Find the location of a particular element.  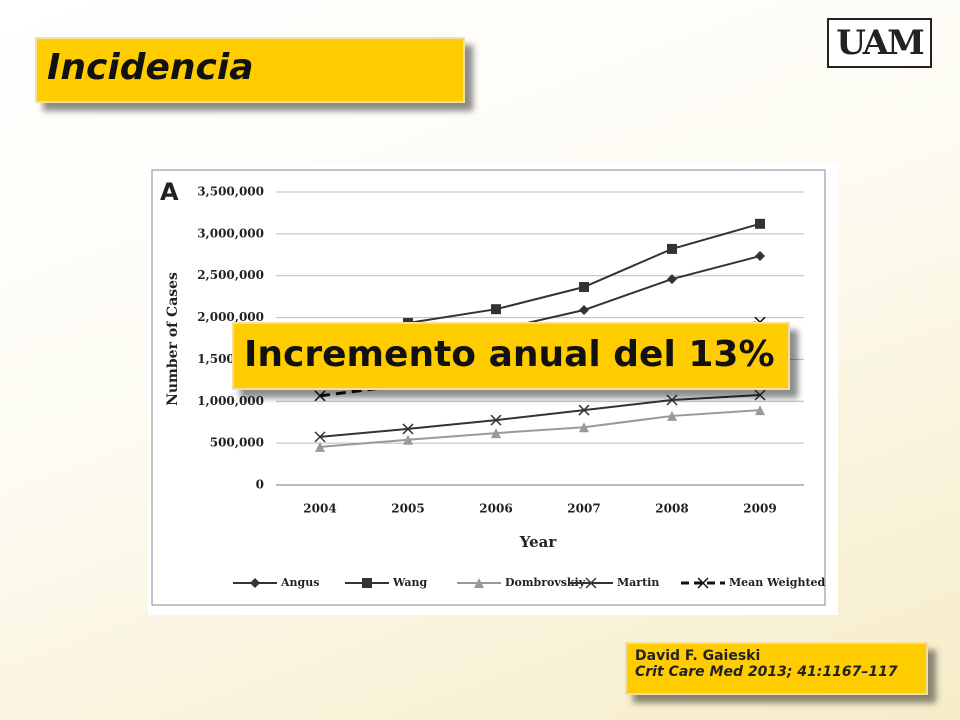

legend-label: Dombrovskiy is located at coordinates (545, 582).